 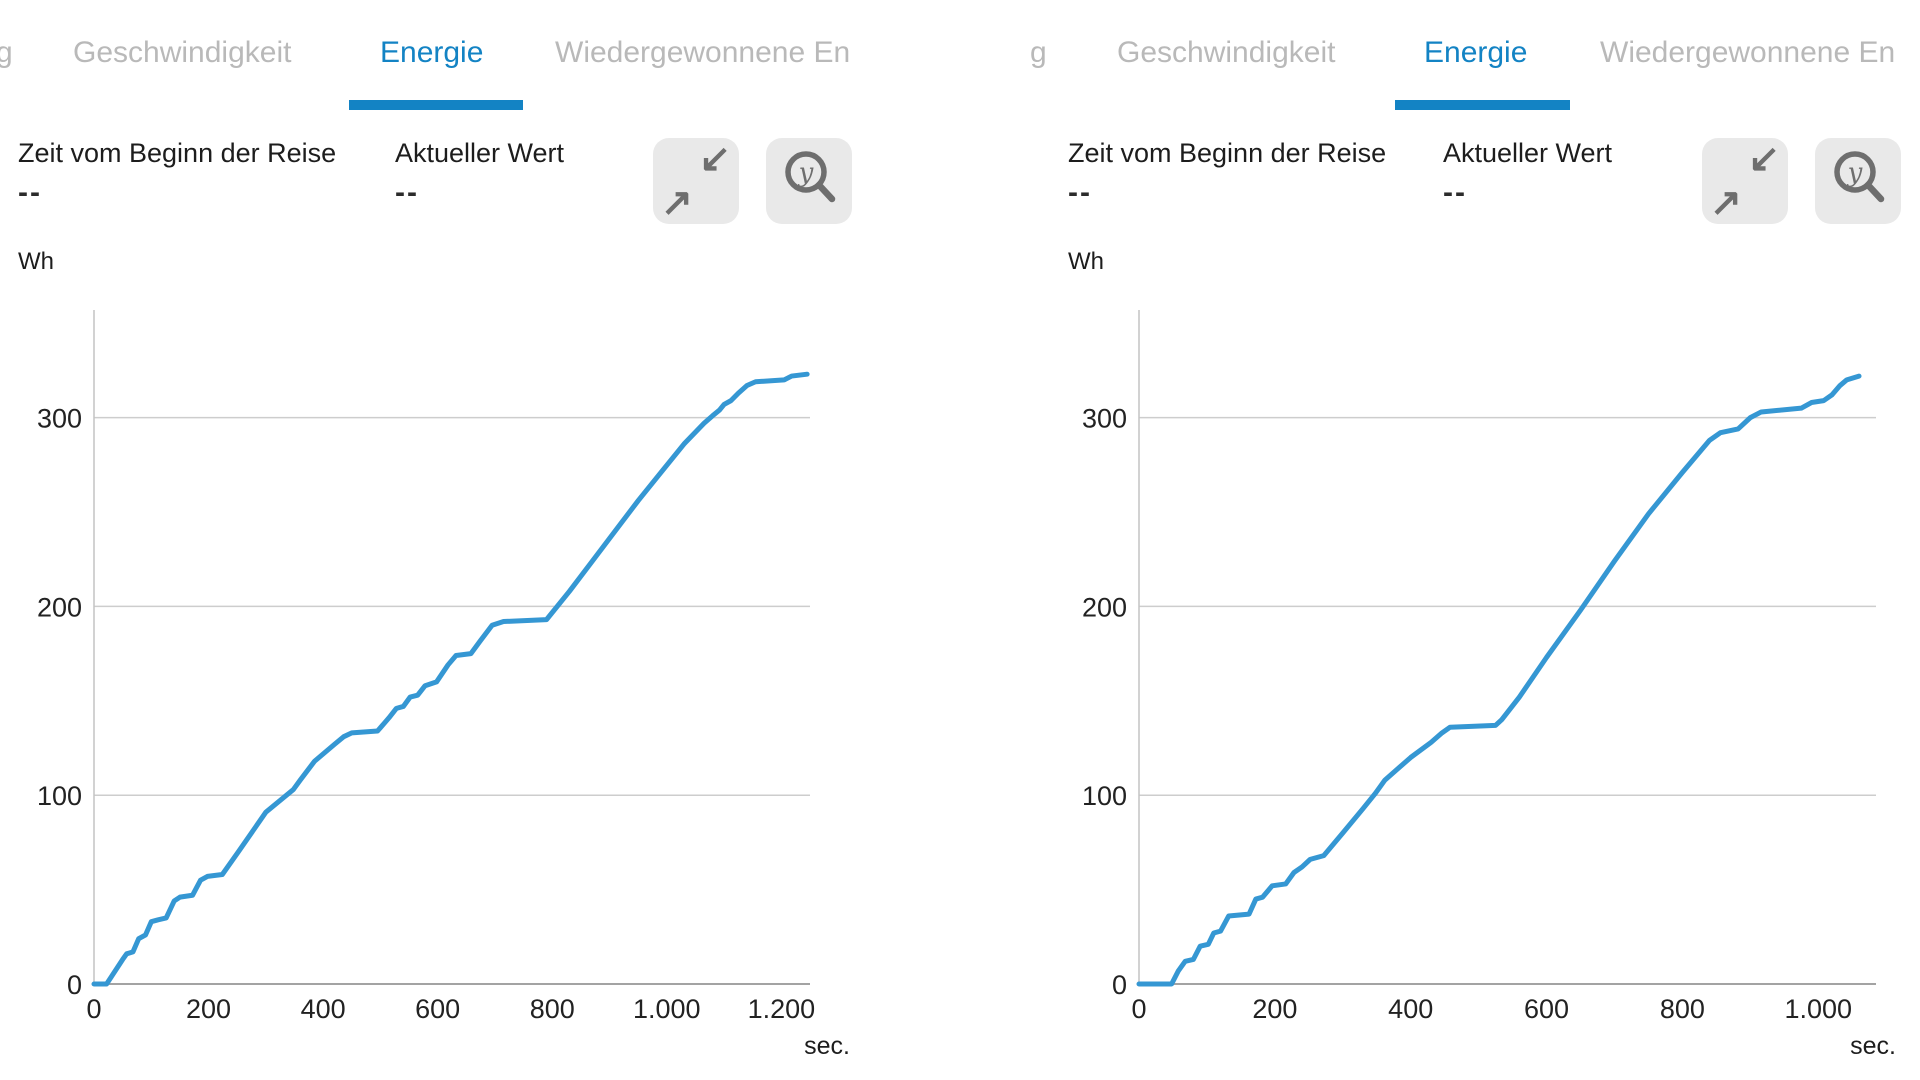 I want to click on svg-text: 1.200, so click(x=782, y=1009).